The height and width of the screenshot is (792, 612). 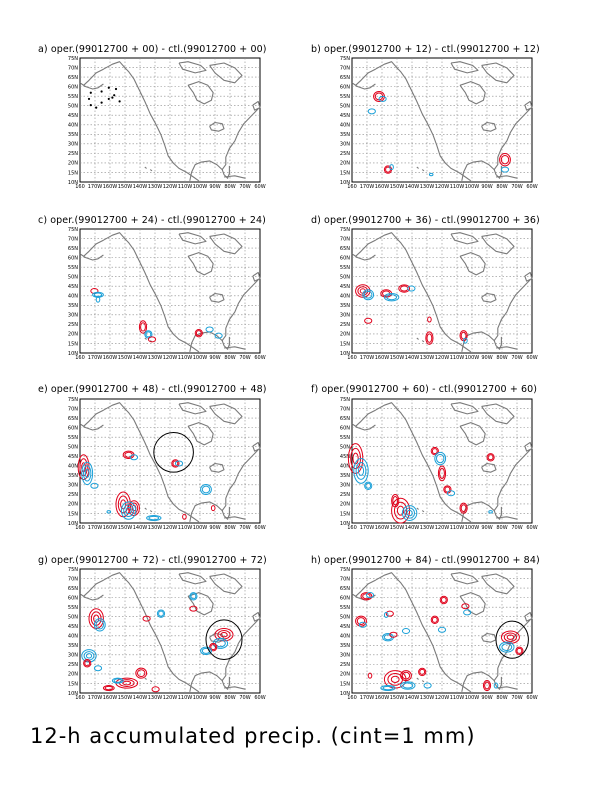 I want to click on highlight-circle, so click(x=512, y=639).